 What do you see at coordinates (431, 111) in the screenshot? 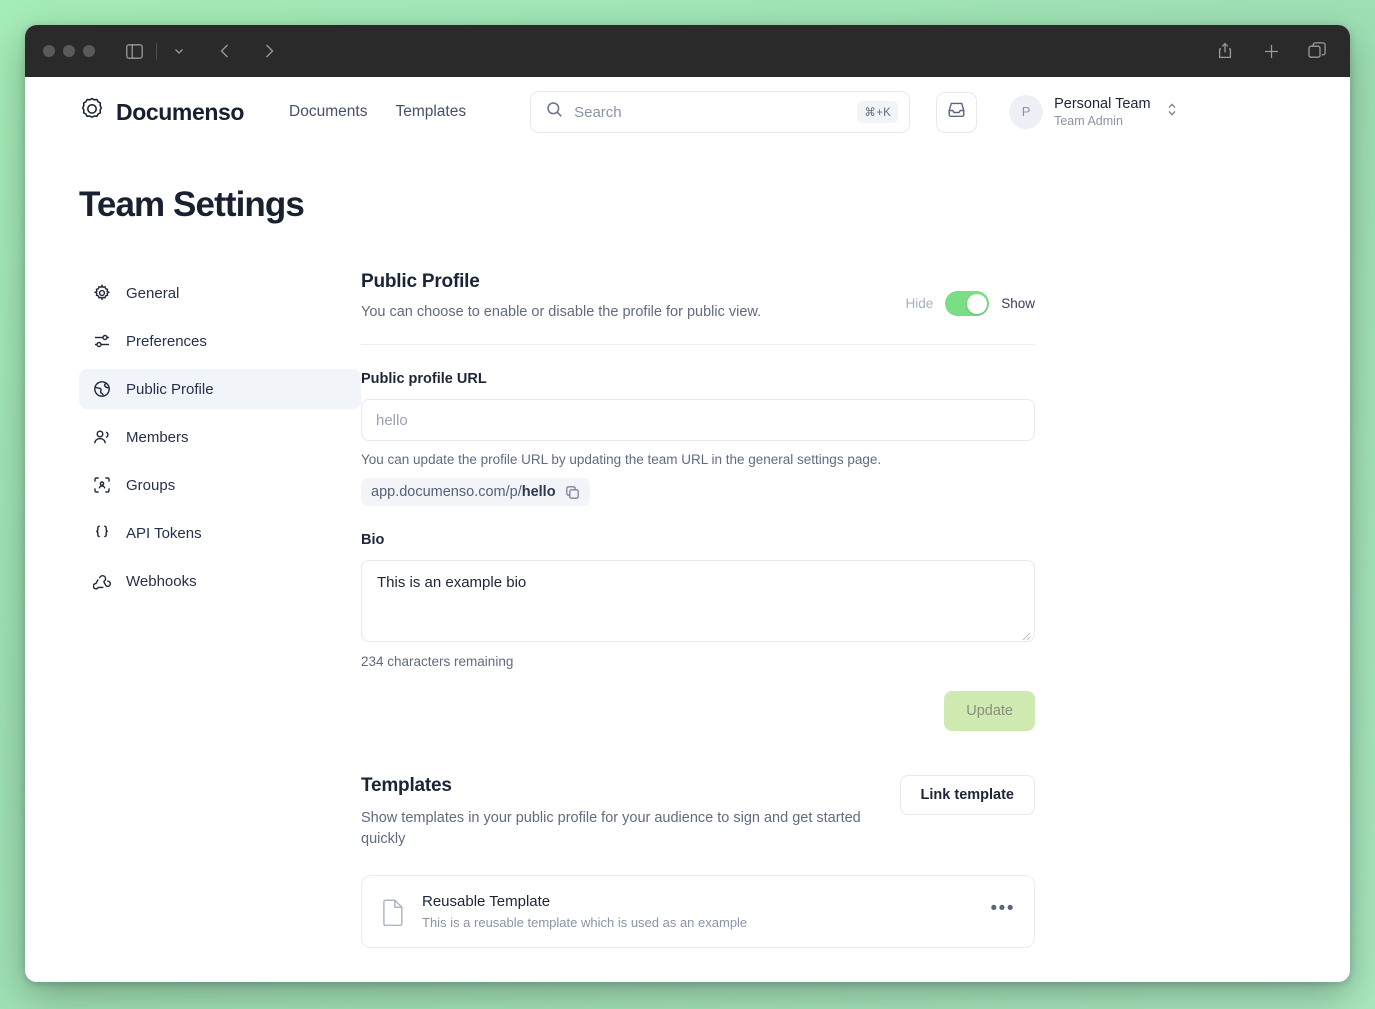
I see `nav-item-templates: Templates` at bounding box center [431, 111].